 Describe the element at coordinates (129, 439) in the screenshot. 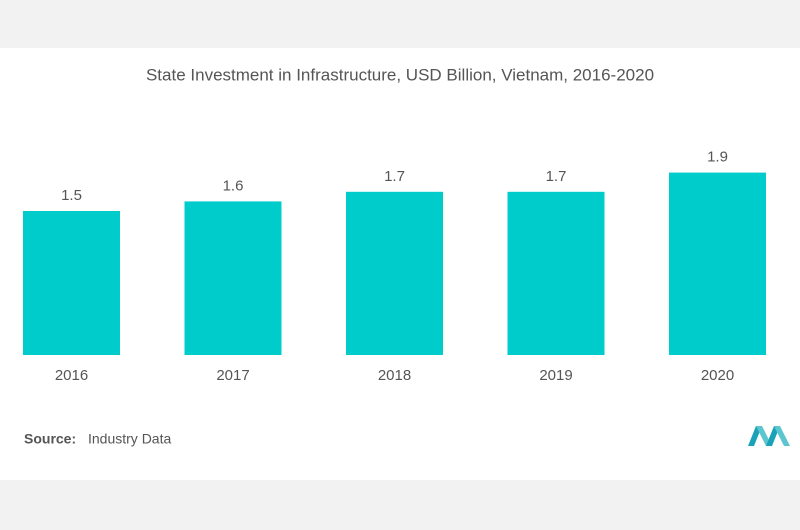

I see `source-text: Industry Data` at that location.